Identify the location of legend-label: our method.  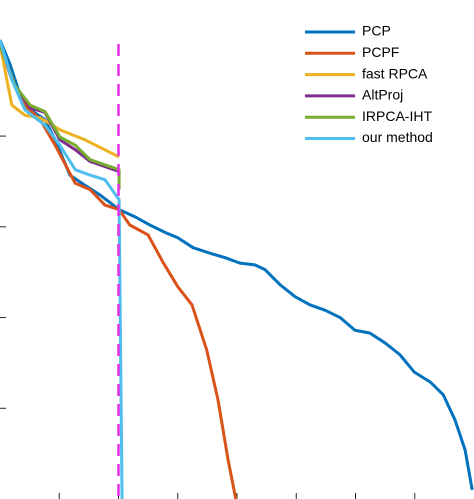
(397, 137).